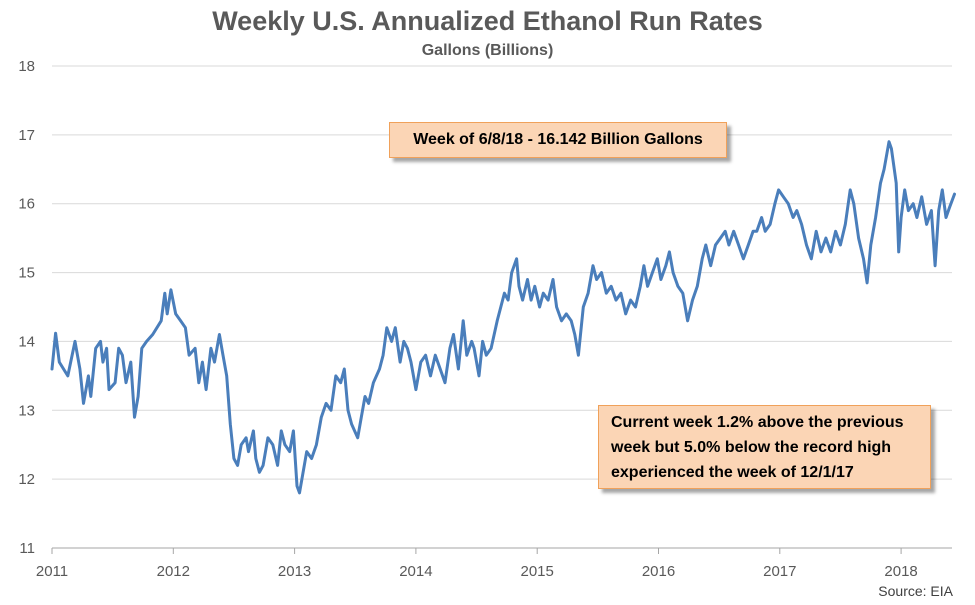 The height and width of the screenshot is (605, 975). Describe the element at coordinates (26, 66) in the screenshot. I see `y-tick-label: 18` at that location.